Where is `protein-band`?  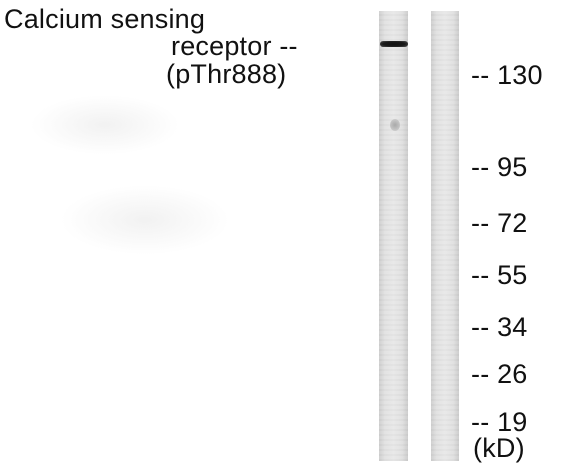
protein-band is located at coordinates (394, 44).